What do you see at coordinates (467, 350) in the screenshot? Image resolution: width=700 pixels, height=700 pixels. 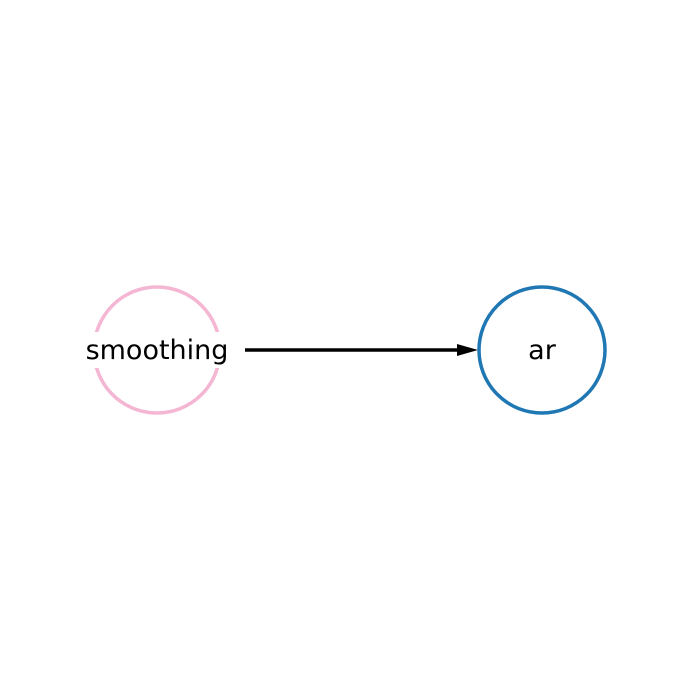 I see `arrowhead-icon` at bounding box center [467, 350].